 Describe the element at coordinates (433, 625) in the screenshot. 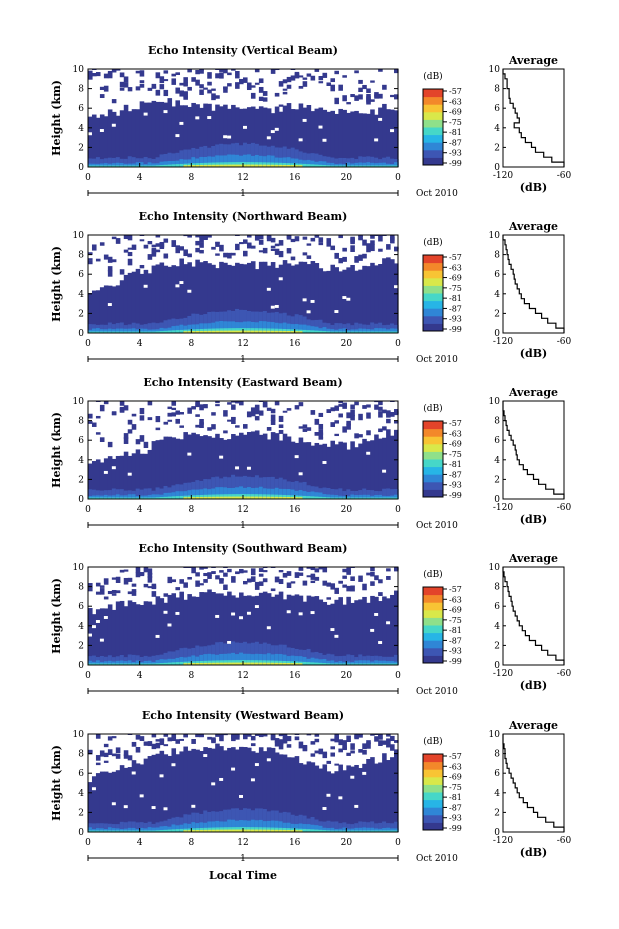

I see `colorbar-frame` at that location.